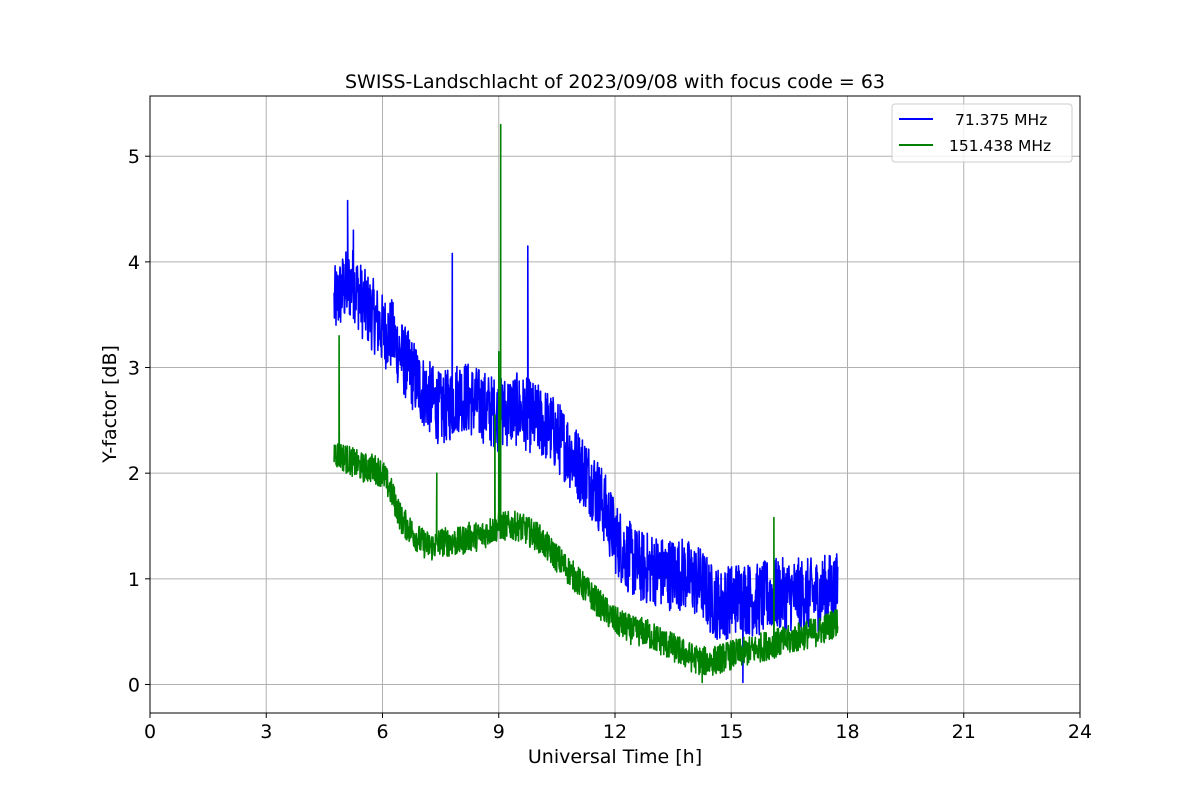 Image resolution: width=1200 pixels, height=800 pixels. I want to click on x-tick-label: 15, so click(731, 732).